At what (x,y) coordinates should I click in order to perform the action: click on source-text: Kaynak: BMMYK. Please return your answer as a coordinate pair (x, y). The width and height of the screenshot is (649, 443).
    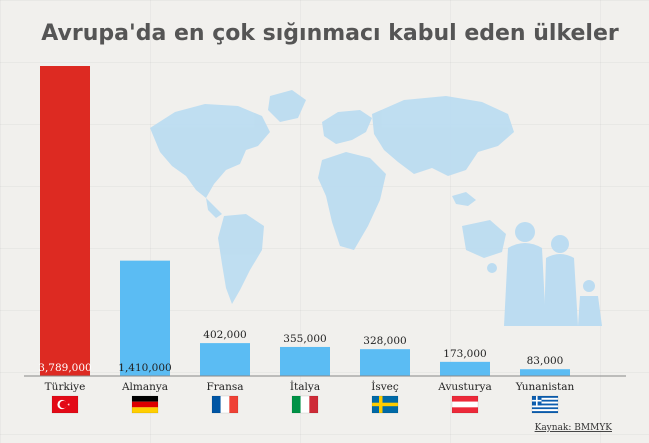
    Looking at the image, I should click on (574, 428).